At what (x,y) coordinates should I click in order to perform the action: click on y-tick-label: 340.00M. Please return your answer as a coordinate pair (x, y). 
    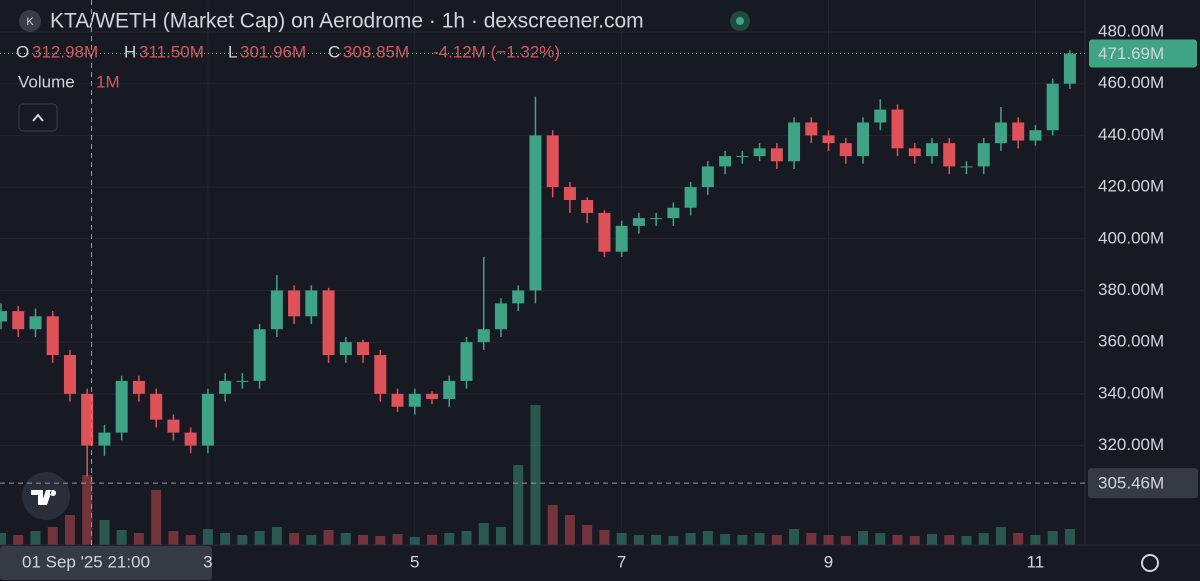
    Looking at the image, I should click on (1131, 392).